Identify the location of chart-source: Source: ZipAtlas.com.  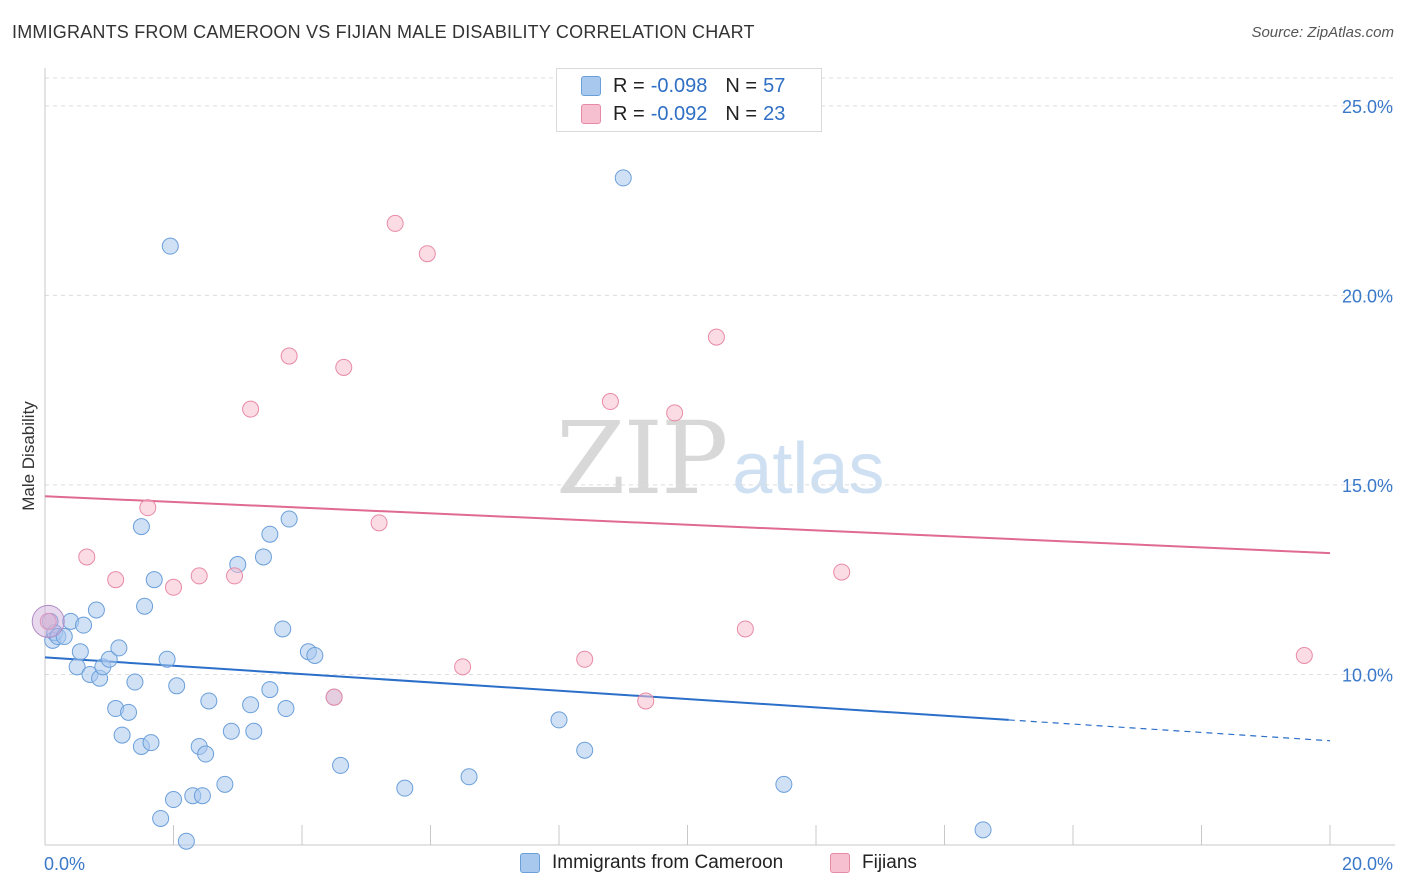
(1322, 32).